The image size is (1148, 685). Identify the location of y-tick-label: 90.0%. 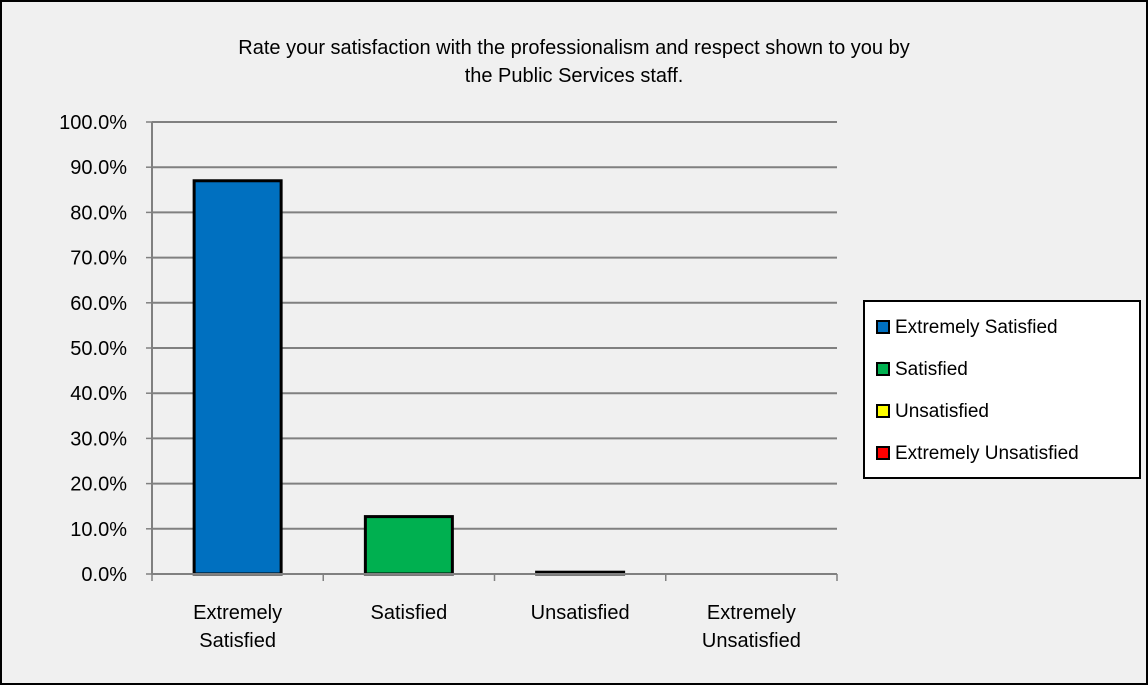
(98, 168).